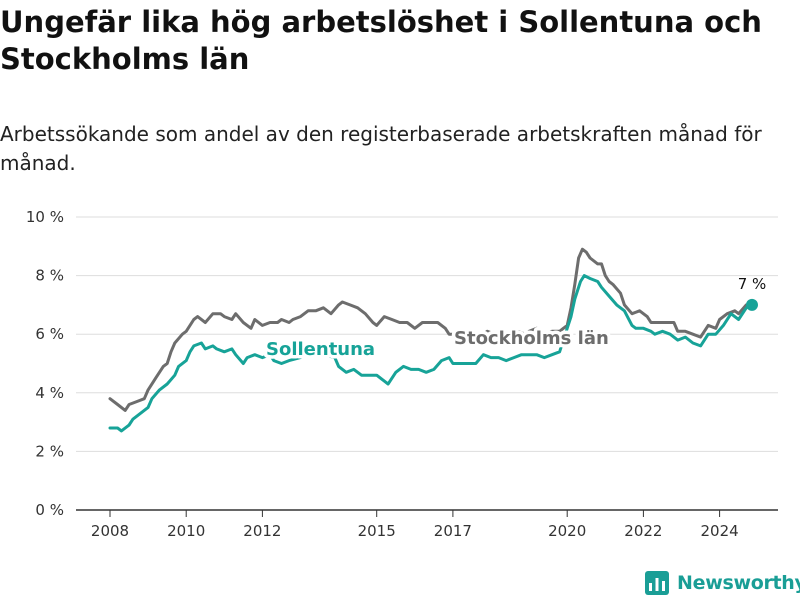 Image resolution: width=800 pixels, height=600 pixels. Describe the element at coordinates (657, 583) in the screenshot. I see `newsworthy-logo-icon` at that location.